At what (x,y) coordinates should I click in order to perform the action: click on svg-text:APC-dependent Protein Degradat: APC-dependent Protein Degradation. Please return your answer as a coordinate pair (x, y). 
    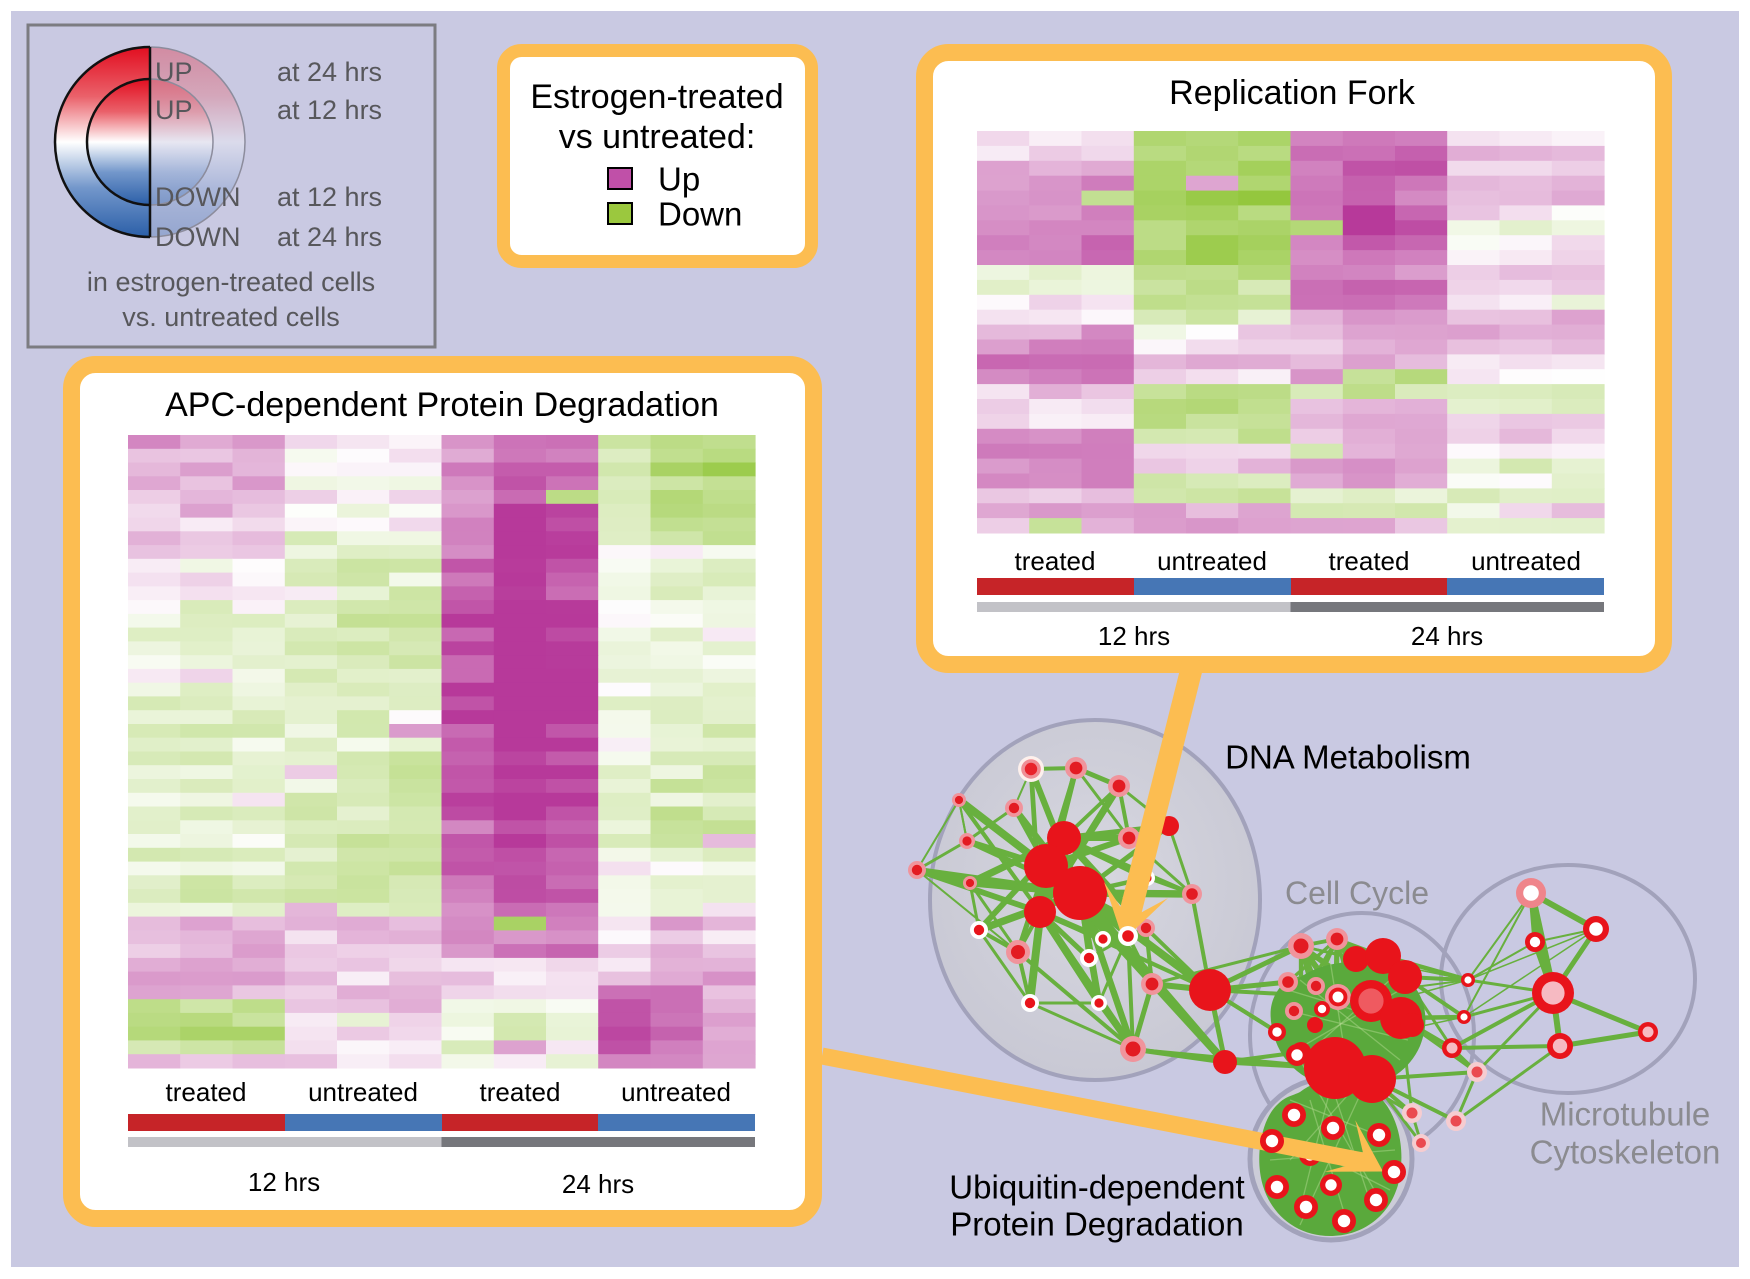
    Looking at the image, I should click on (442, 405).